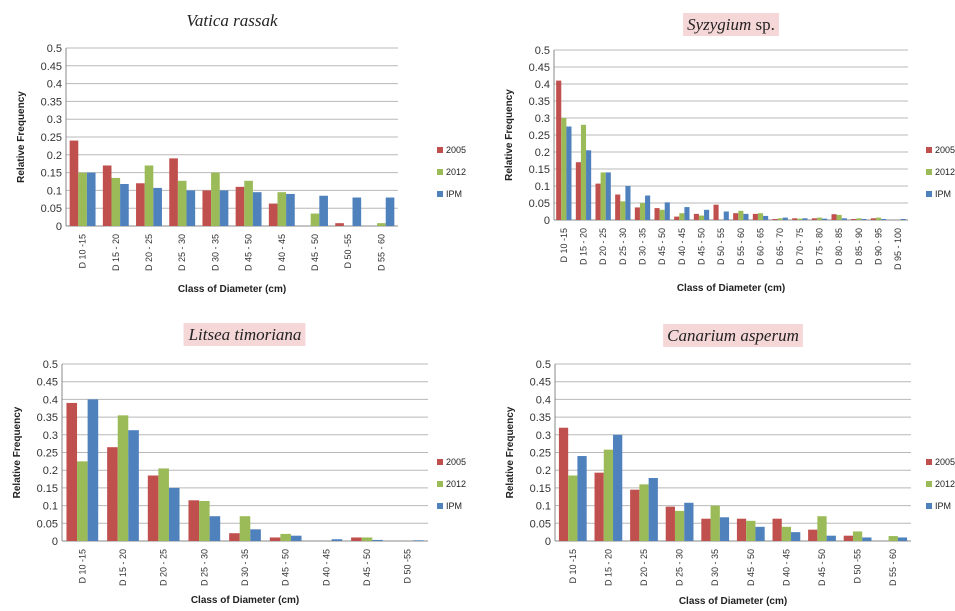  What do you see at coordinates (54, 49) in the screenshot?
I see `y-tick-label: 0.5` at bounding box center [54, 49].